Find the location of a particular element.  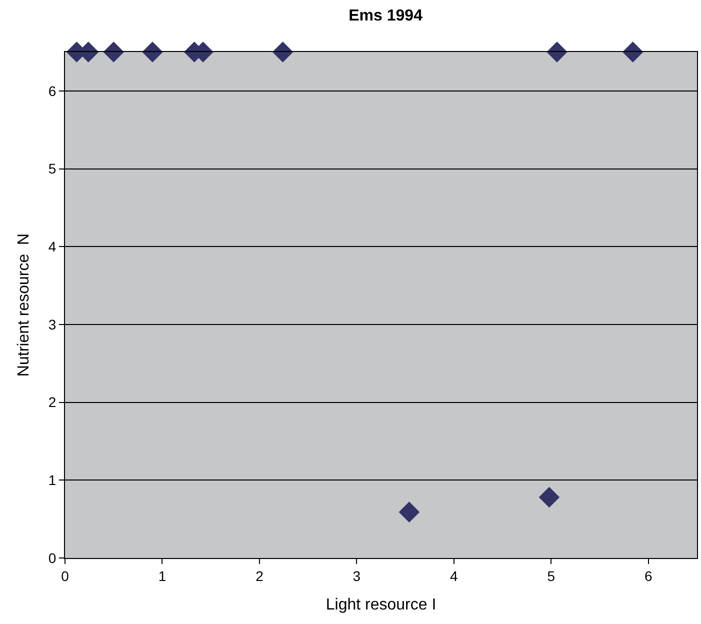

y-tick-label: 1 is located at coordinates (52, 480).